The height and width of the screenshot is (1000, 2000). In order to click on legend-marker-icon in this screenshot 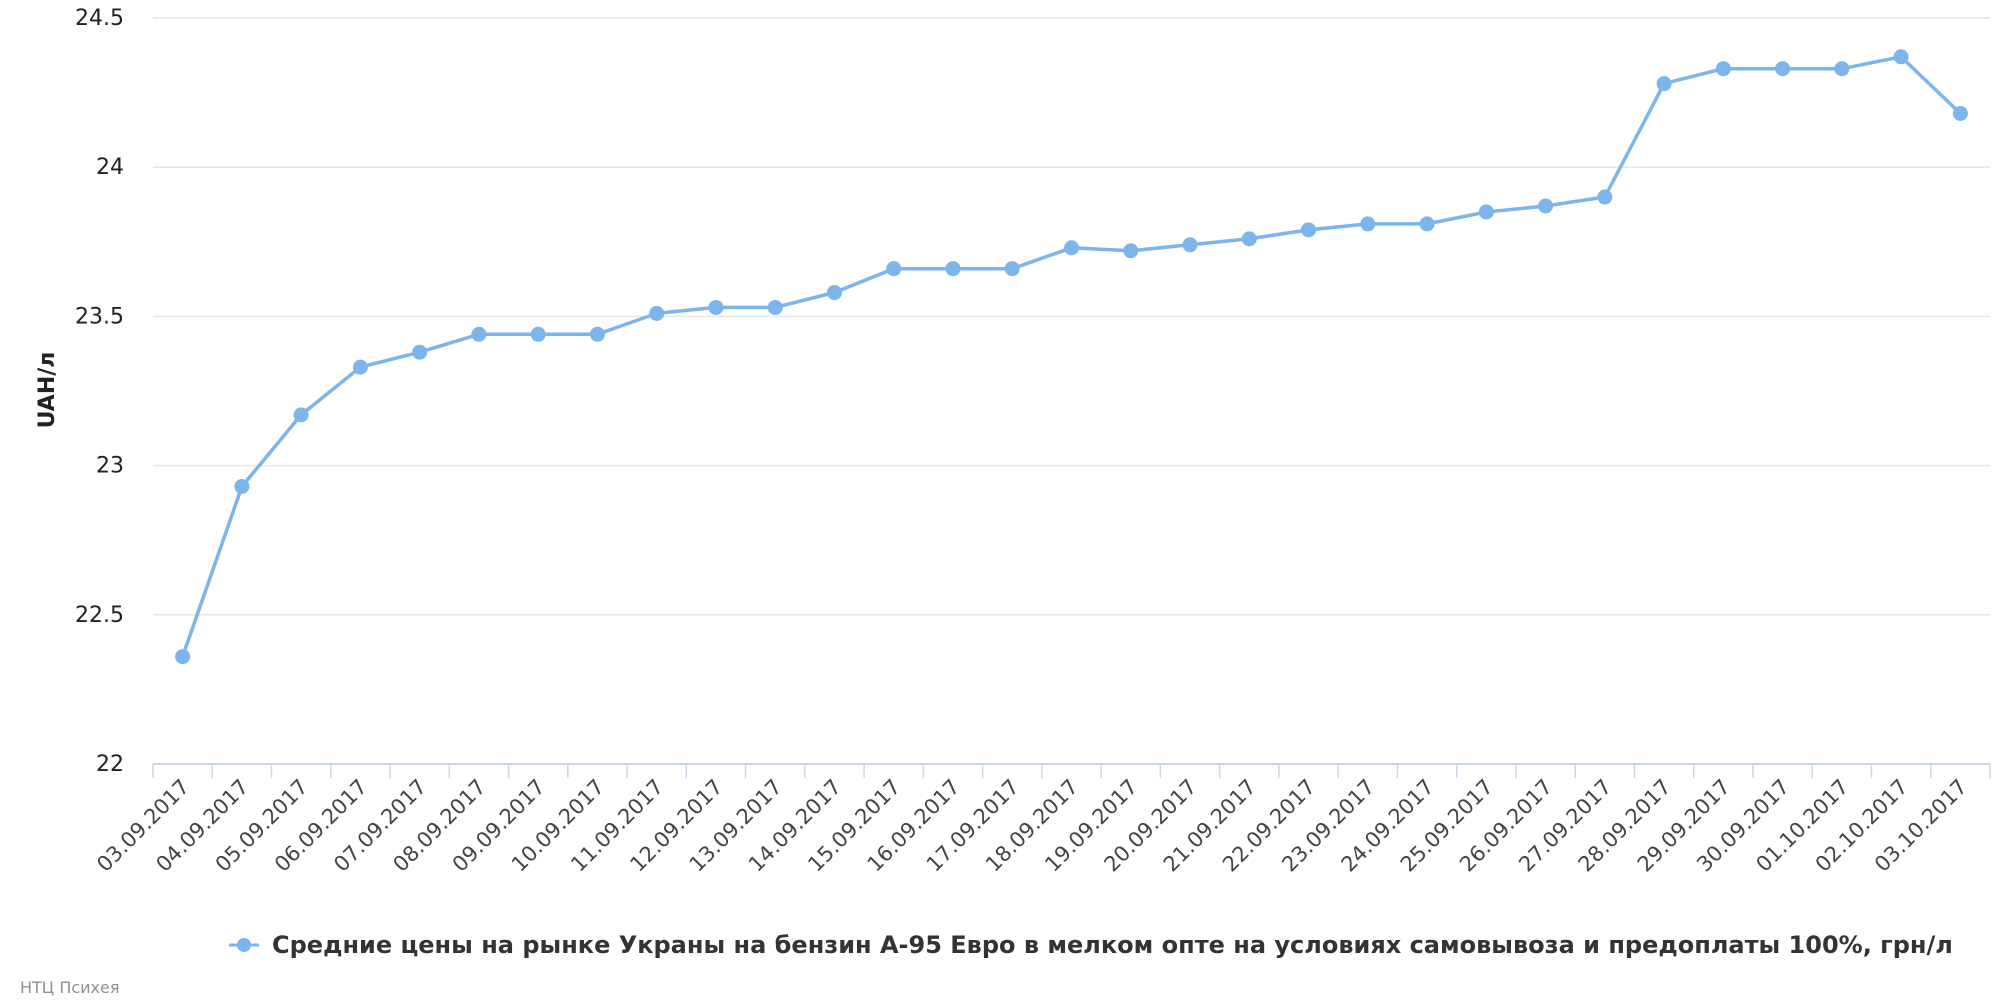, I will do `click(244, 945)`.